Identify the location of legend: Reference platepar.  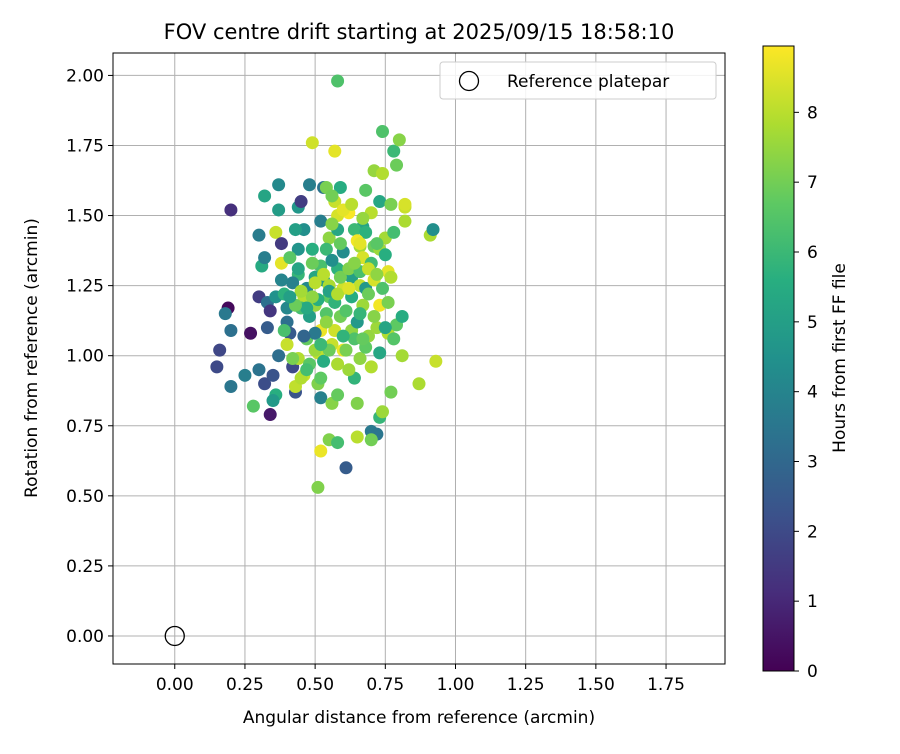
(578, 80).